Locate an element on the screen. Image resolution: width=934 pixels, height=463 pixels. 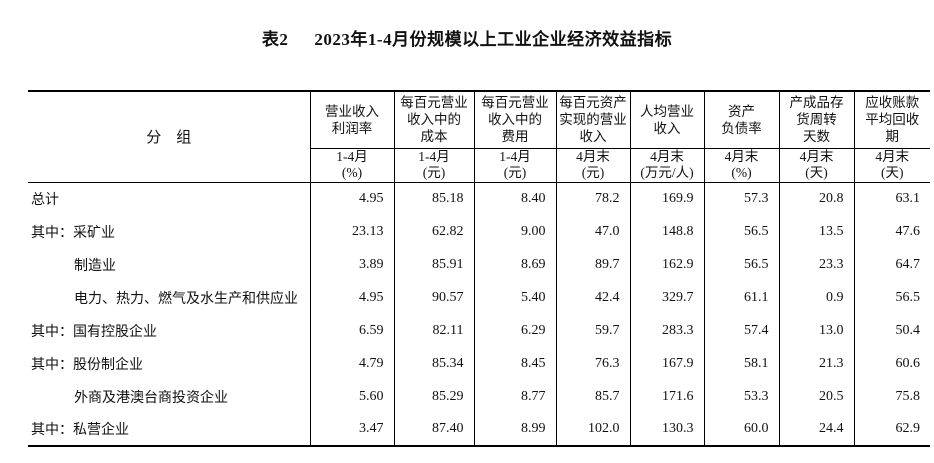
column-header-period-unit: 1-4月 (%) is located at coordinates (351, 165).